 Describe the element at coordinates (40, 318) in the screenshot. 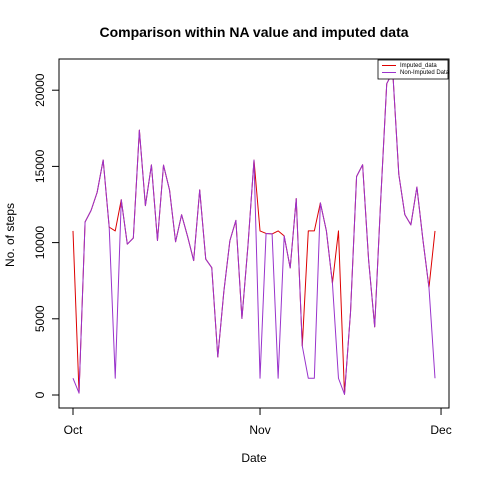

I see `y-tick-label: 5000` at that location.